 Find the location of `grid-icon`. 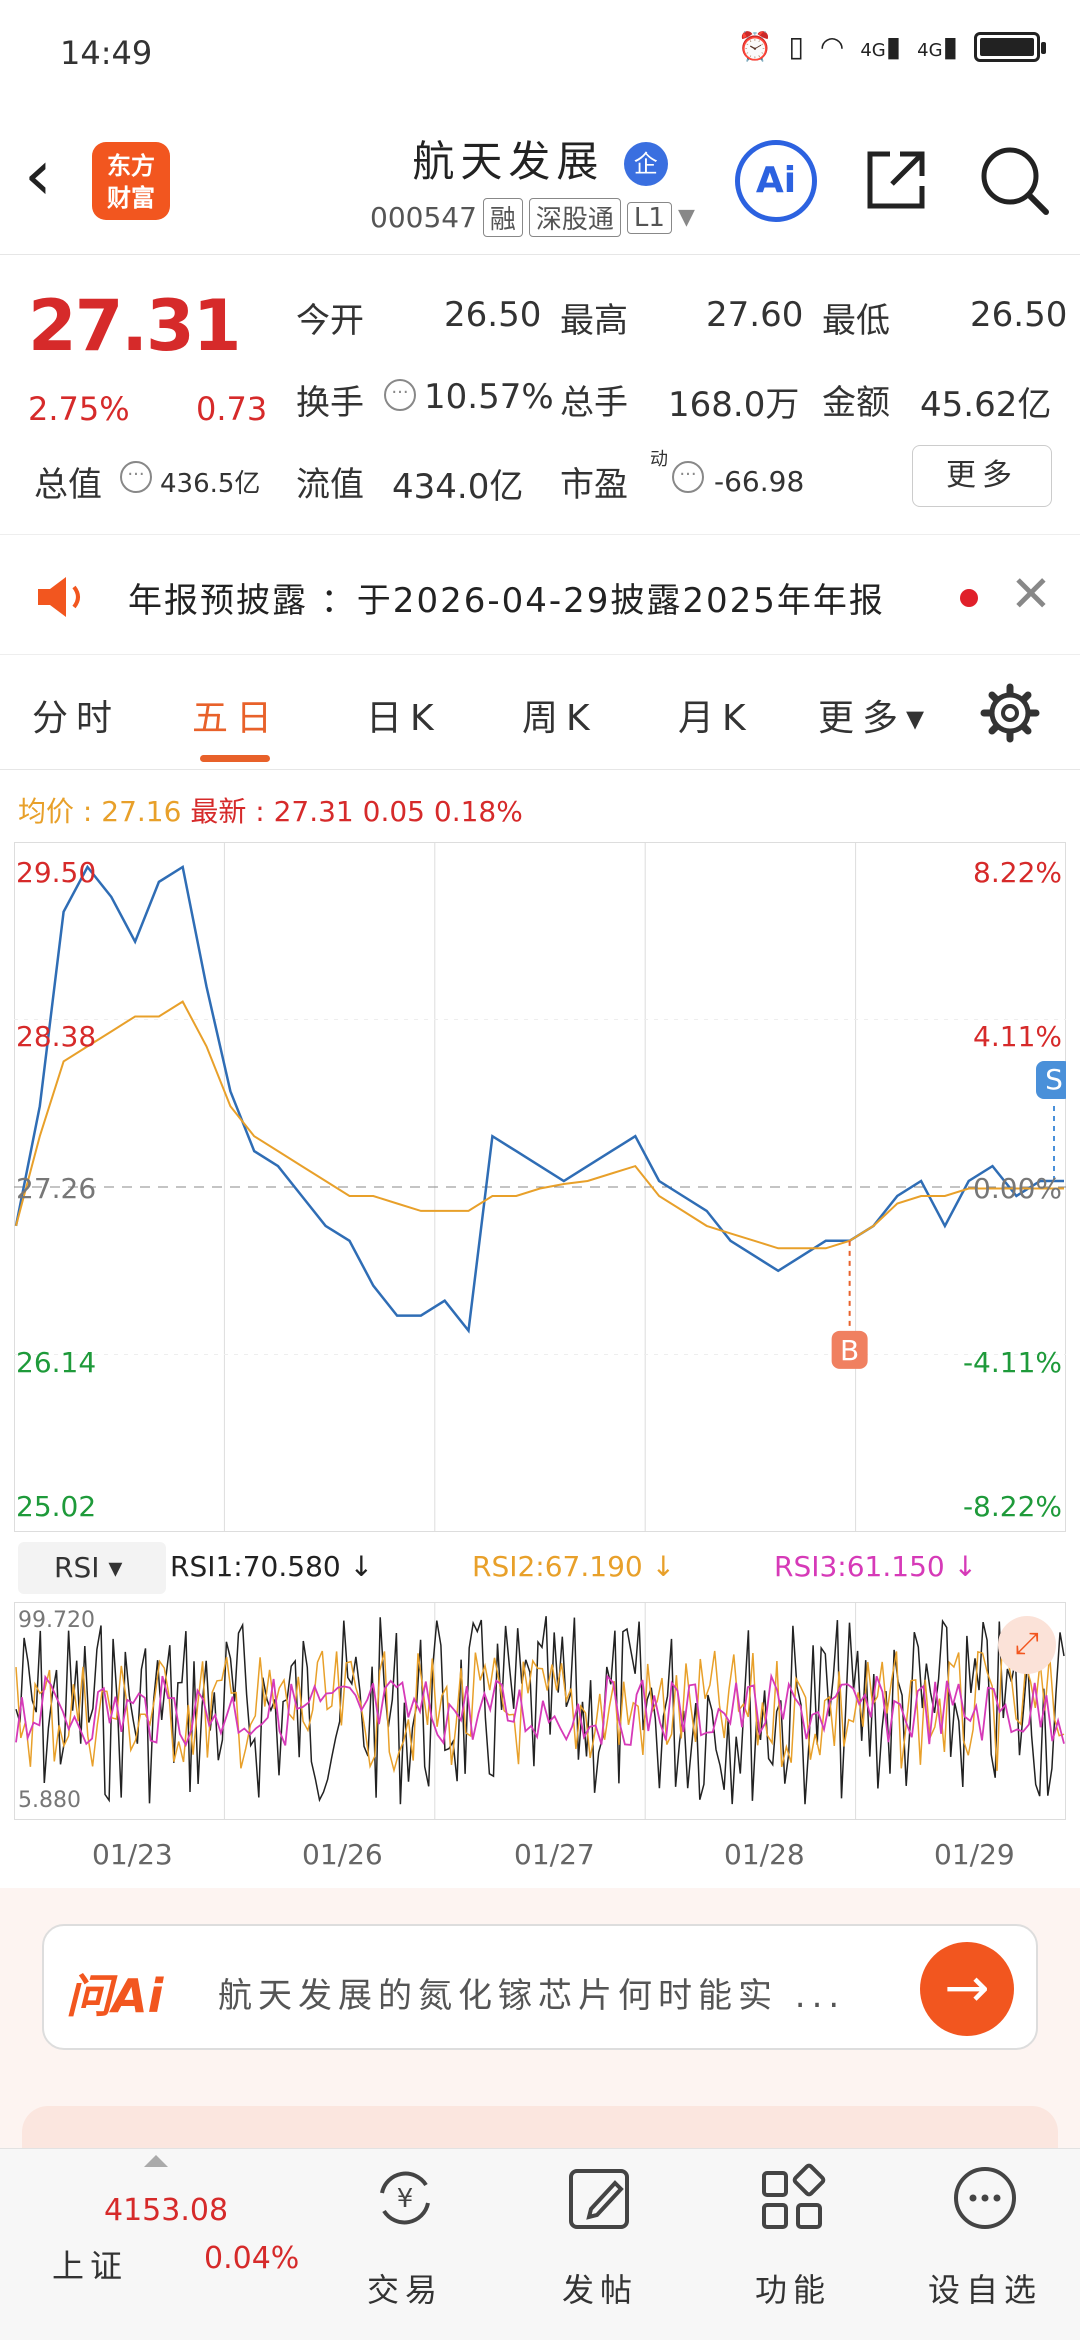

grid-icon is located at coordinates (794, 2196).